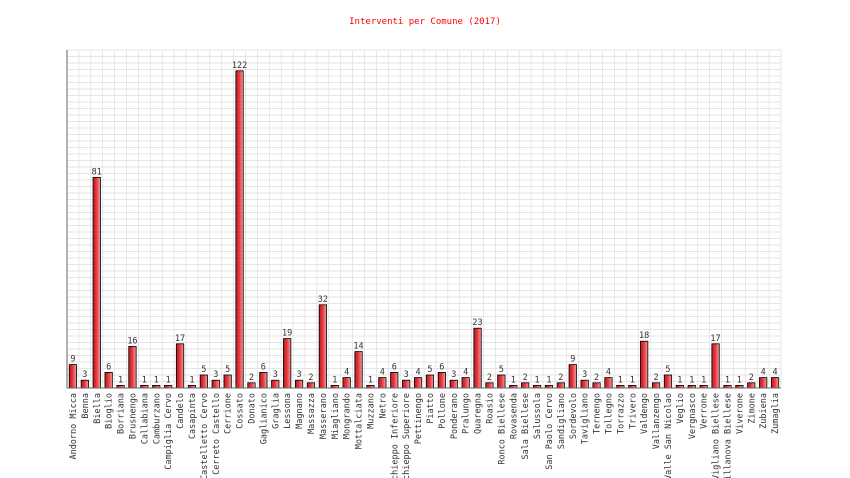 This screenshot has height=478, width=850. I want to click on x-tick-label: Zimone, so click(752, 408).